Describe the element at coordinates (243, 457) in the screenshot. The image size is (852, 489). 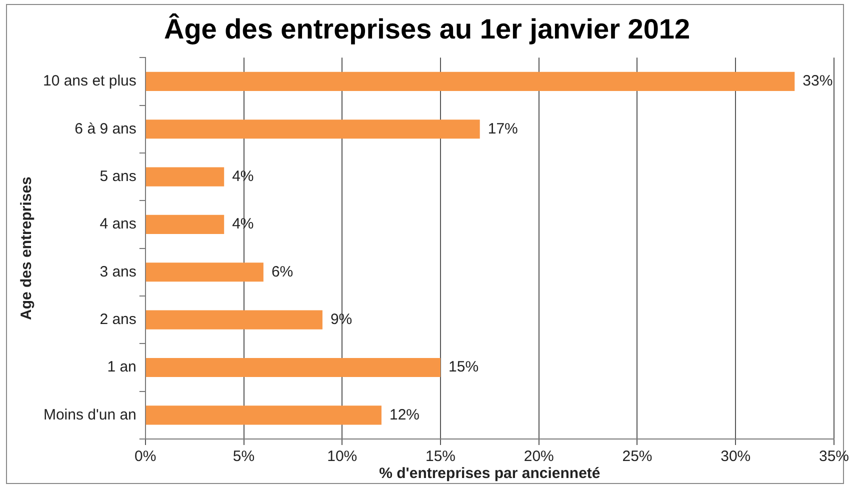
I see `x-tick-label: 5%` at that location.